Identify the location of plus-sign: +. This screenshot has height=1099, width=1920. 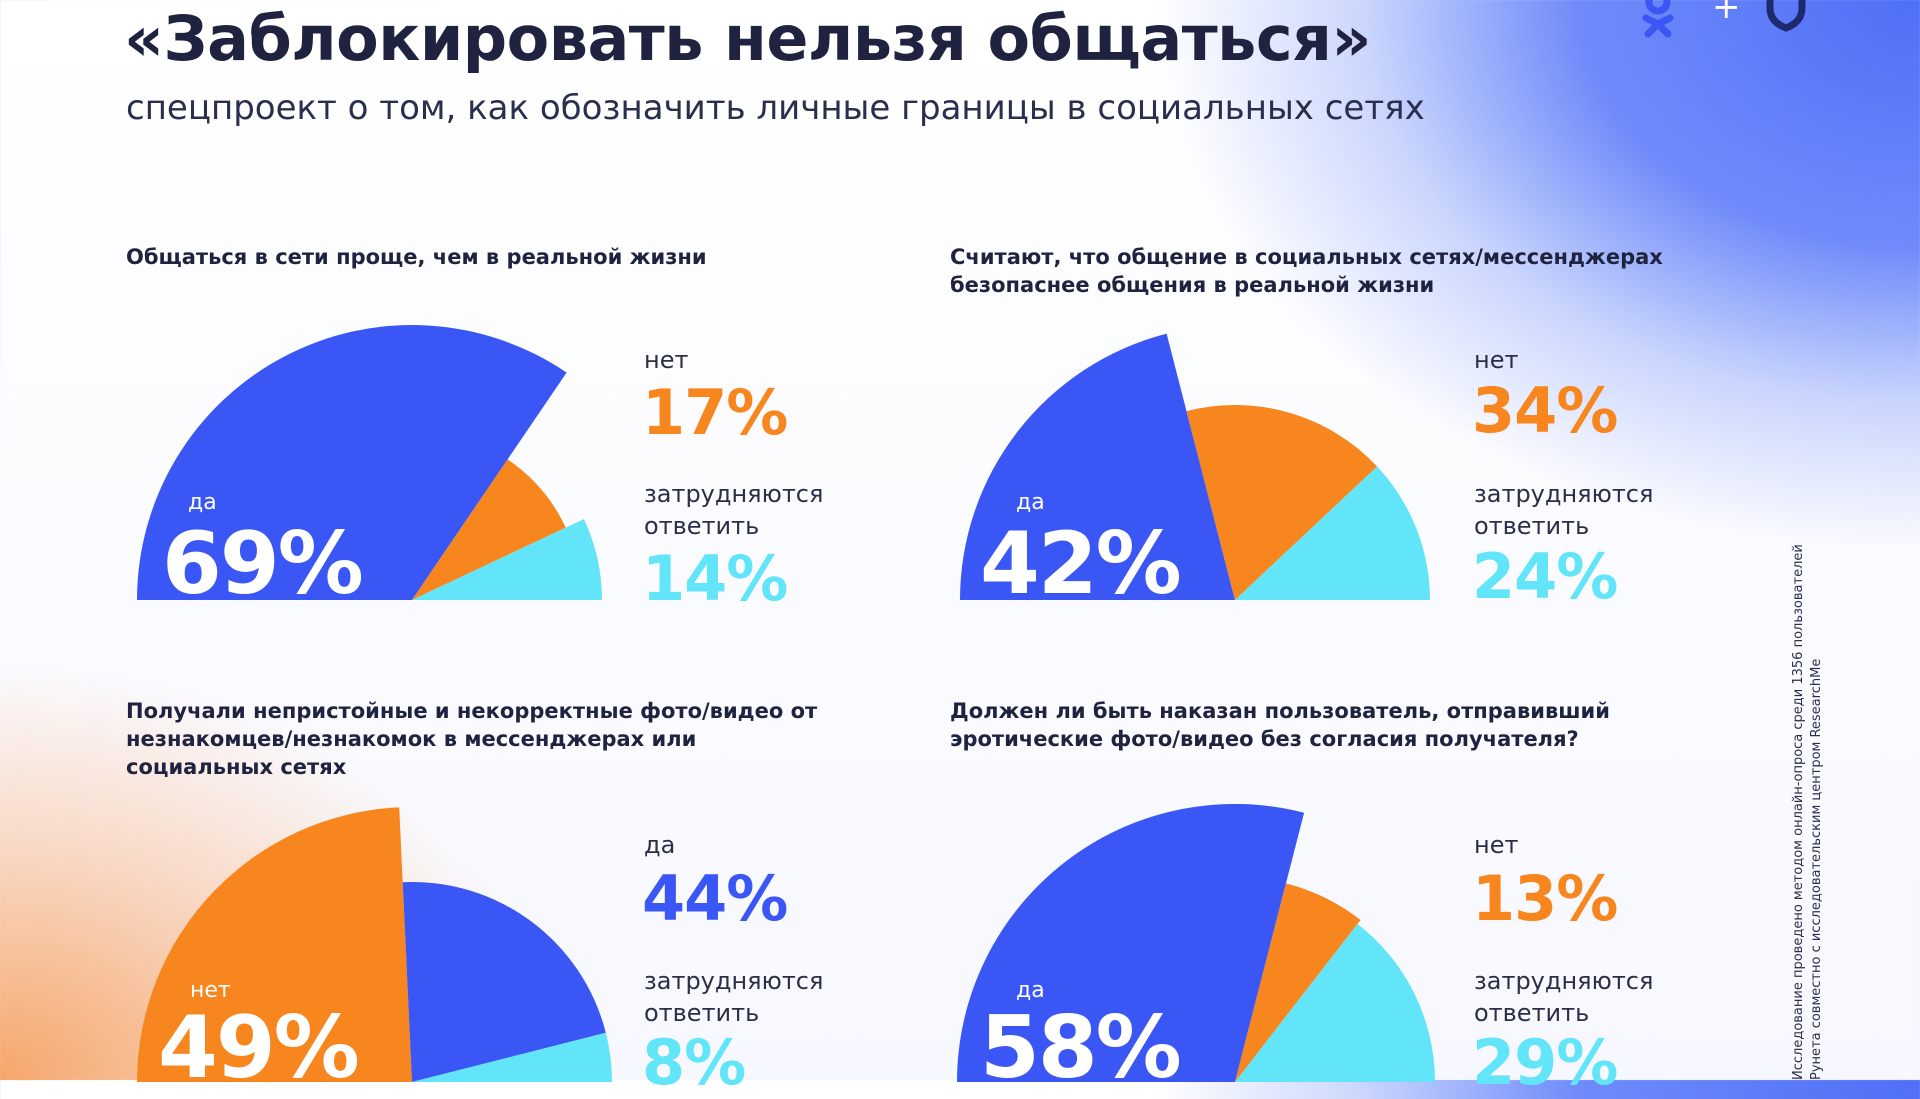
(1726, 13).